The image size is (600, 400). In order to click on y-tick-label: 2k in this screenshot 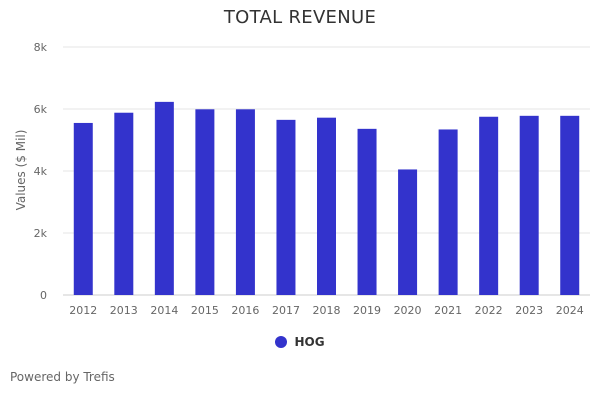, I will do `click(41, 233)`.